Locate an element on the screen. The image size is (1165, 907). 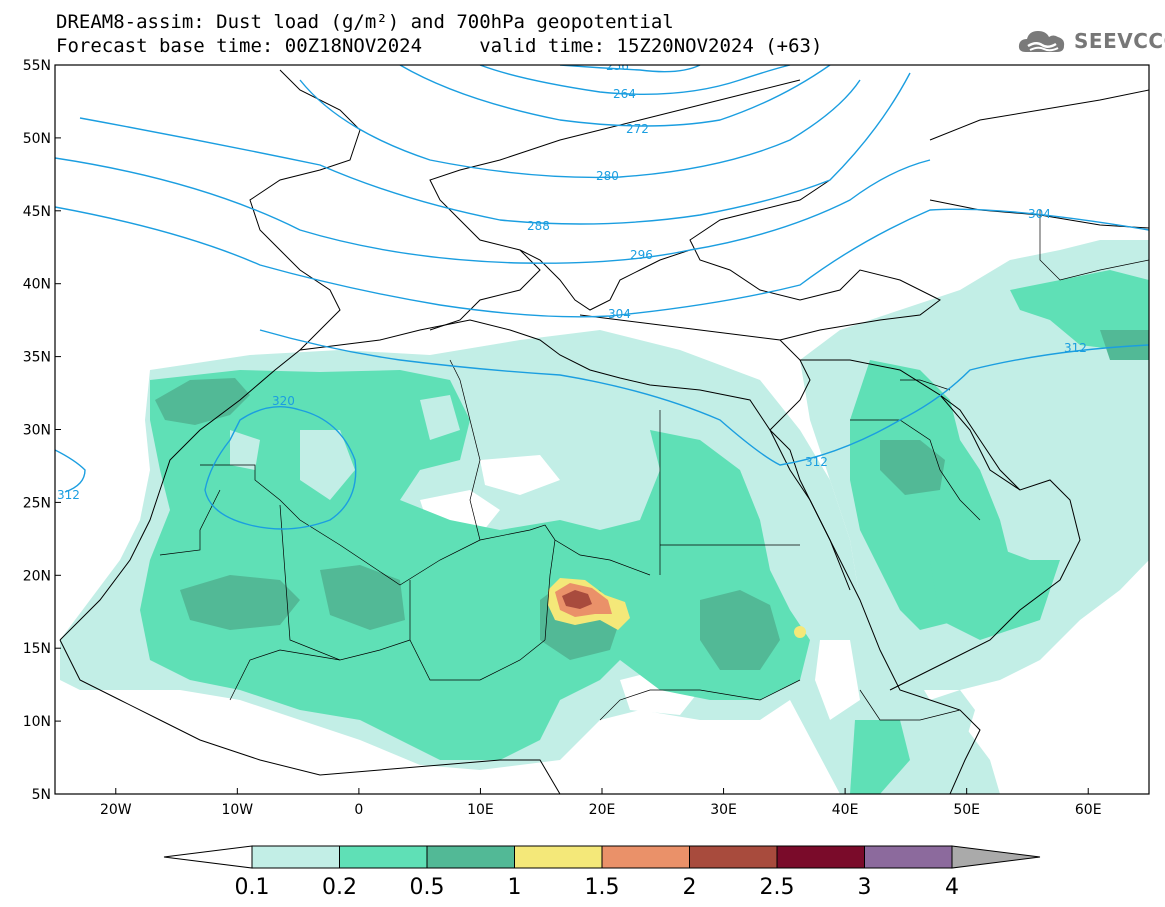
dust-light-pockets is located at coordinates (435, 447).